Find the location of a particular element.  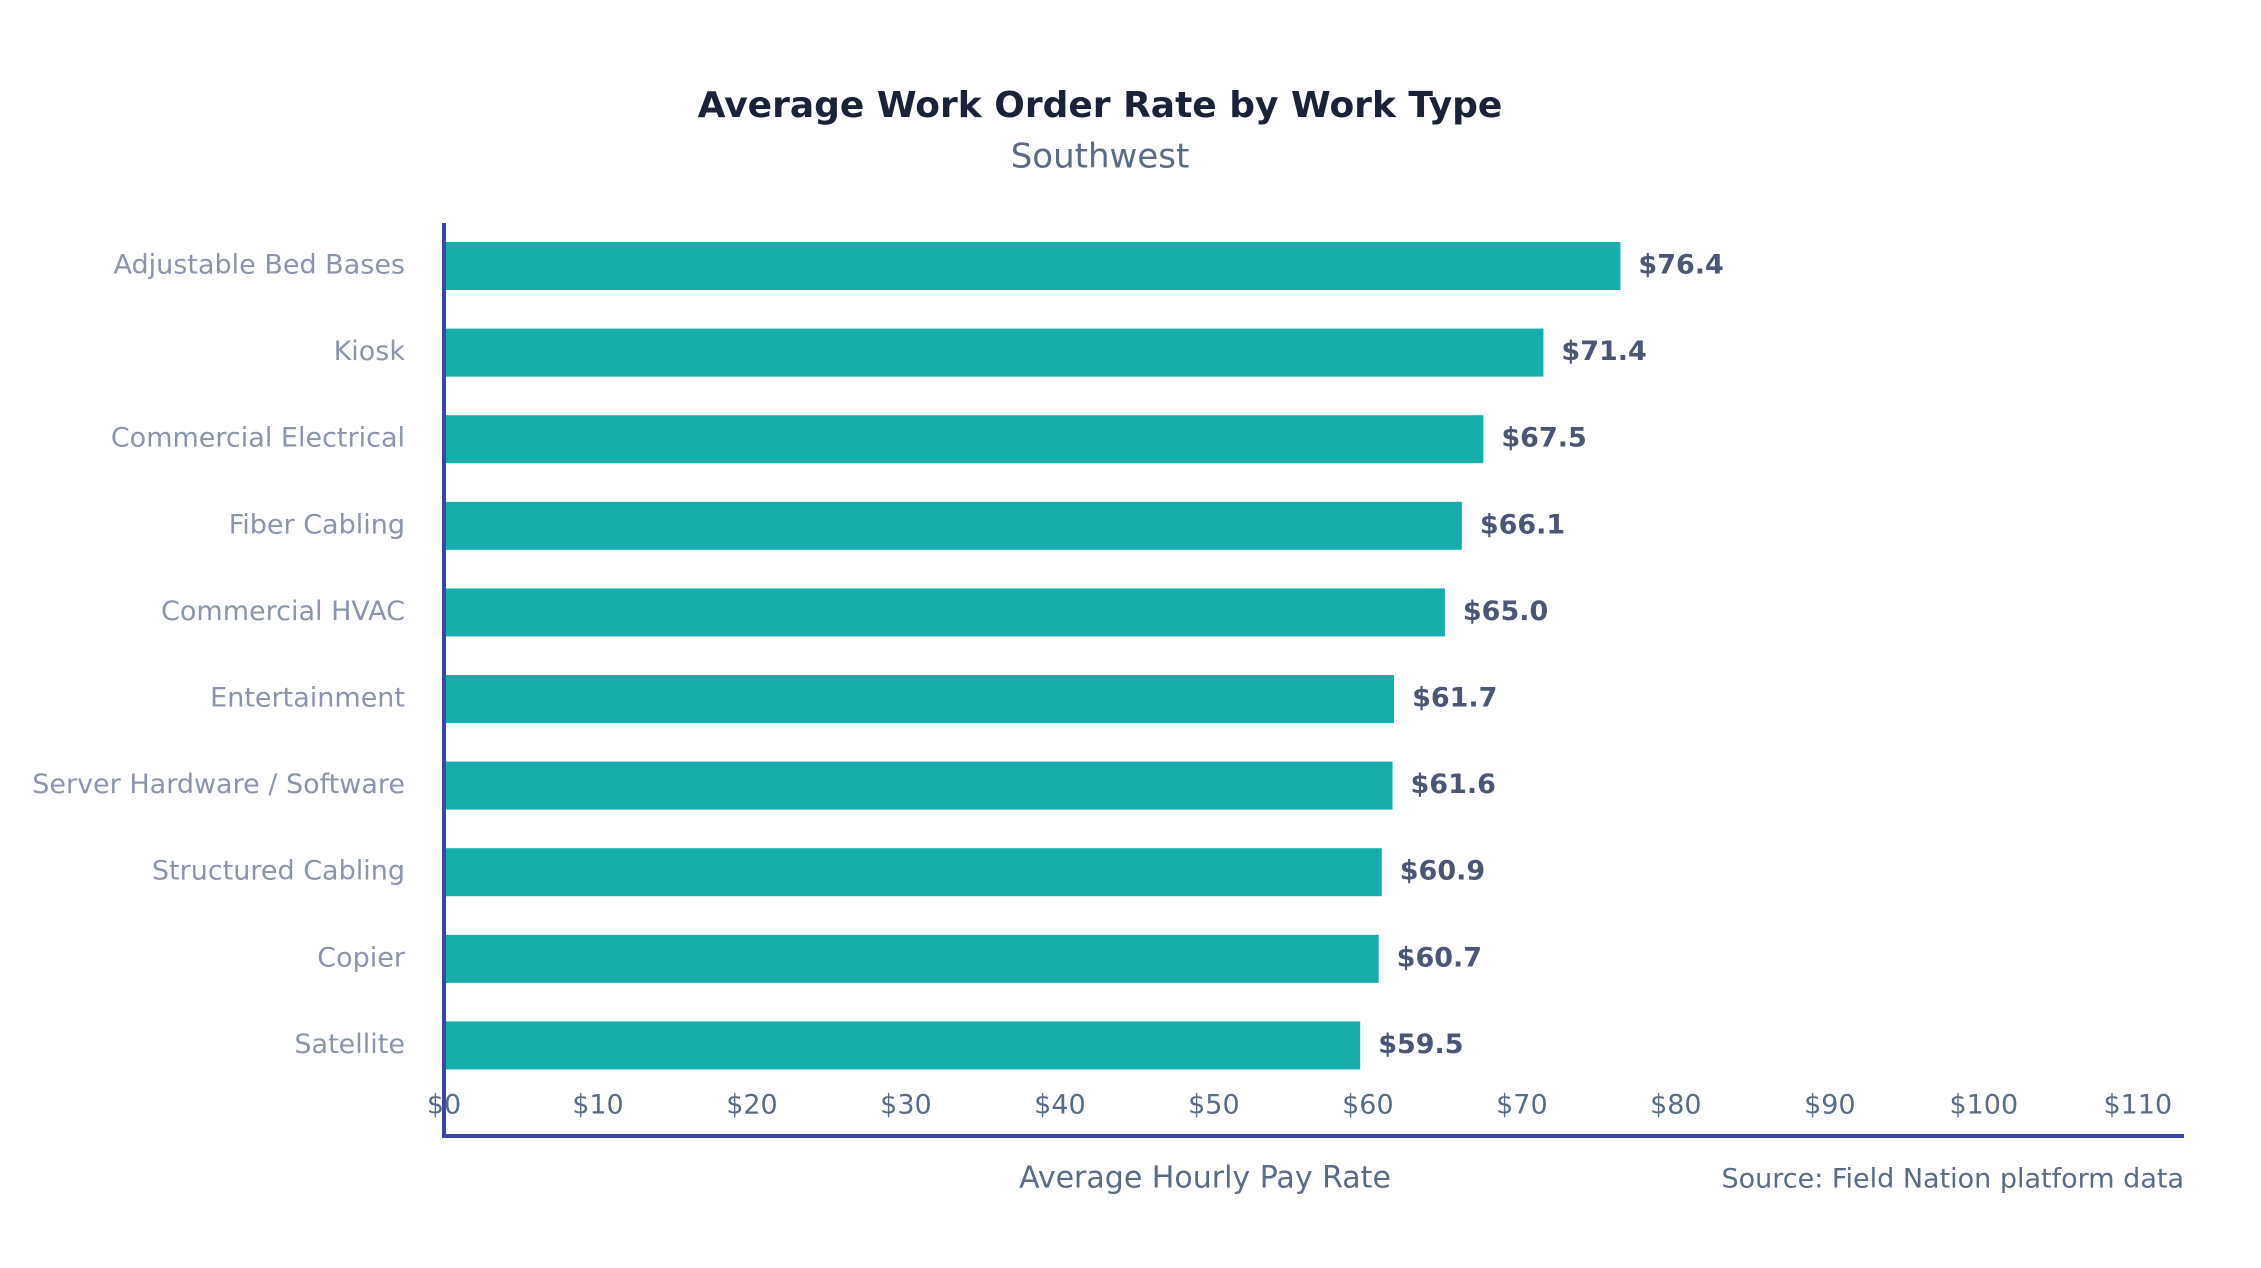

value-label: $60.7 is located at coordinates (1439, 957).